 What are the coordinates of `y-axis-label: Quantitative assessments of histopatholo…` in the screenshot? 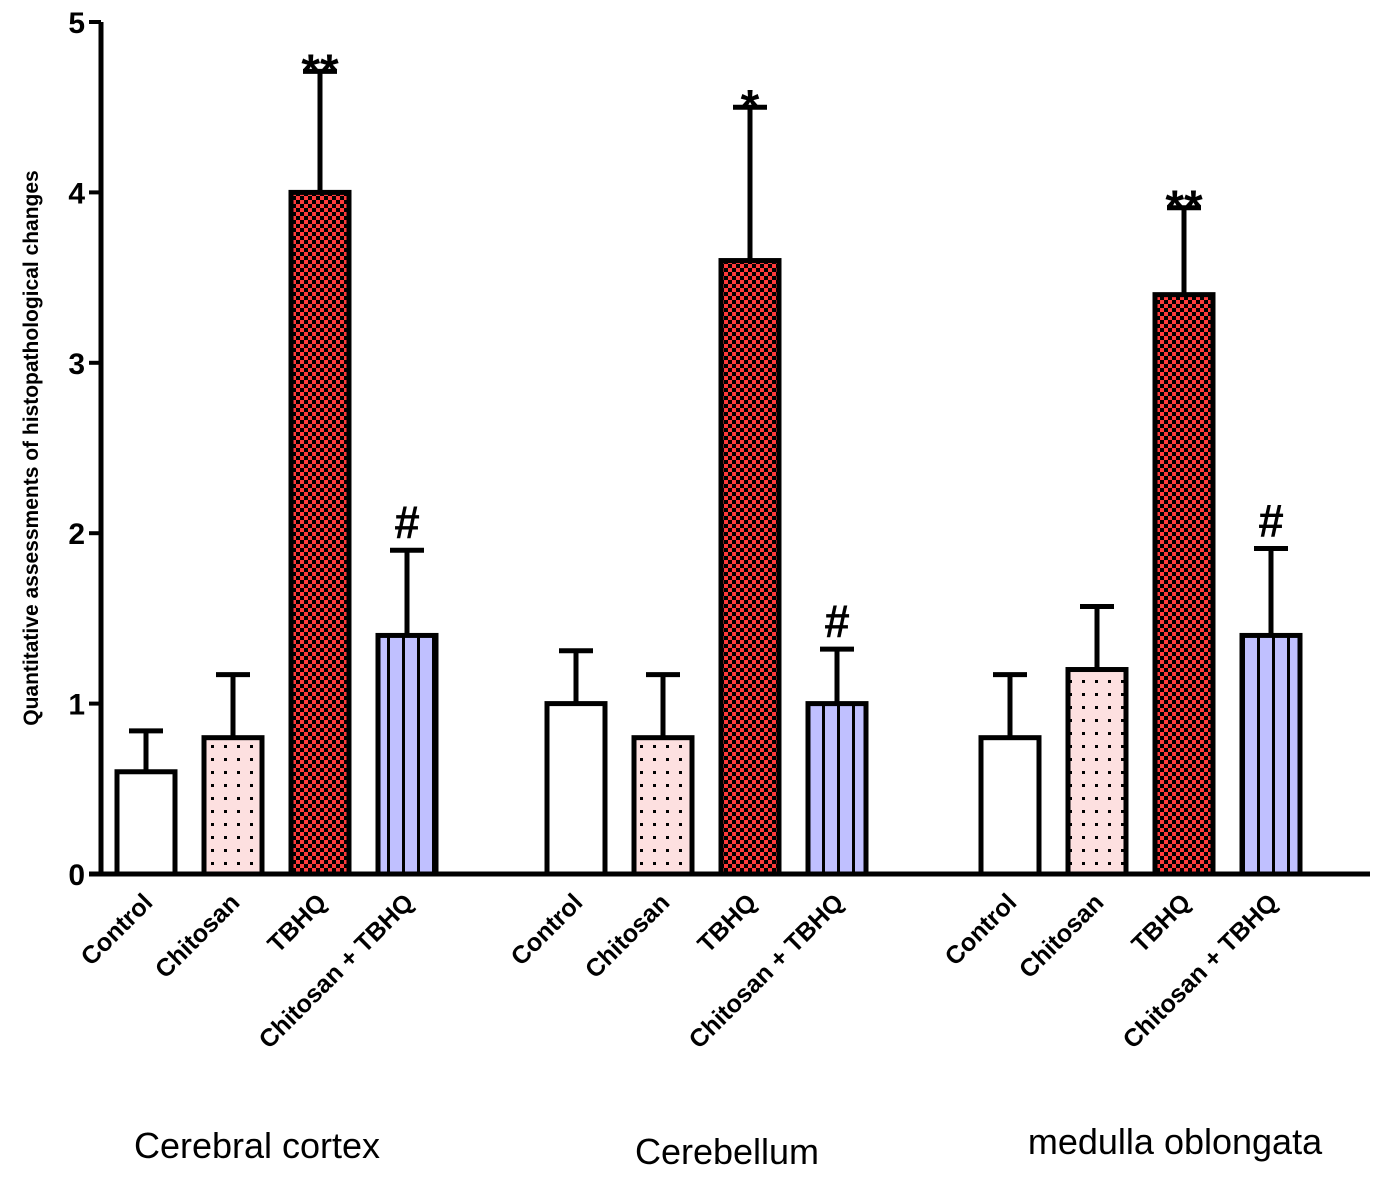 It's located at (31, 447).